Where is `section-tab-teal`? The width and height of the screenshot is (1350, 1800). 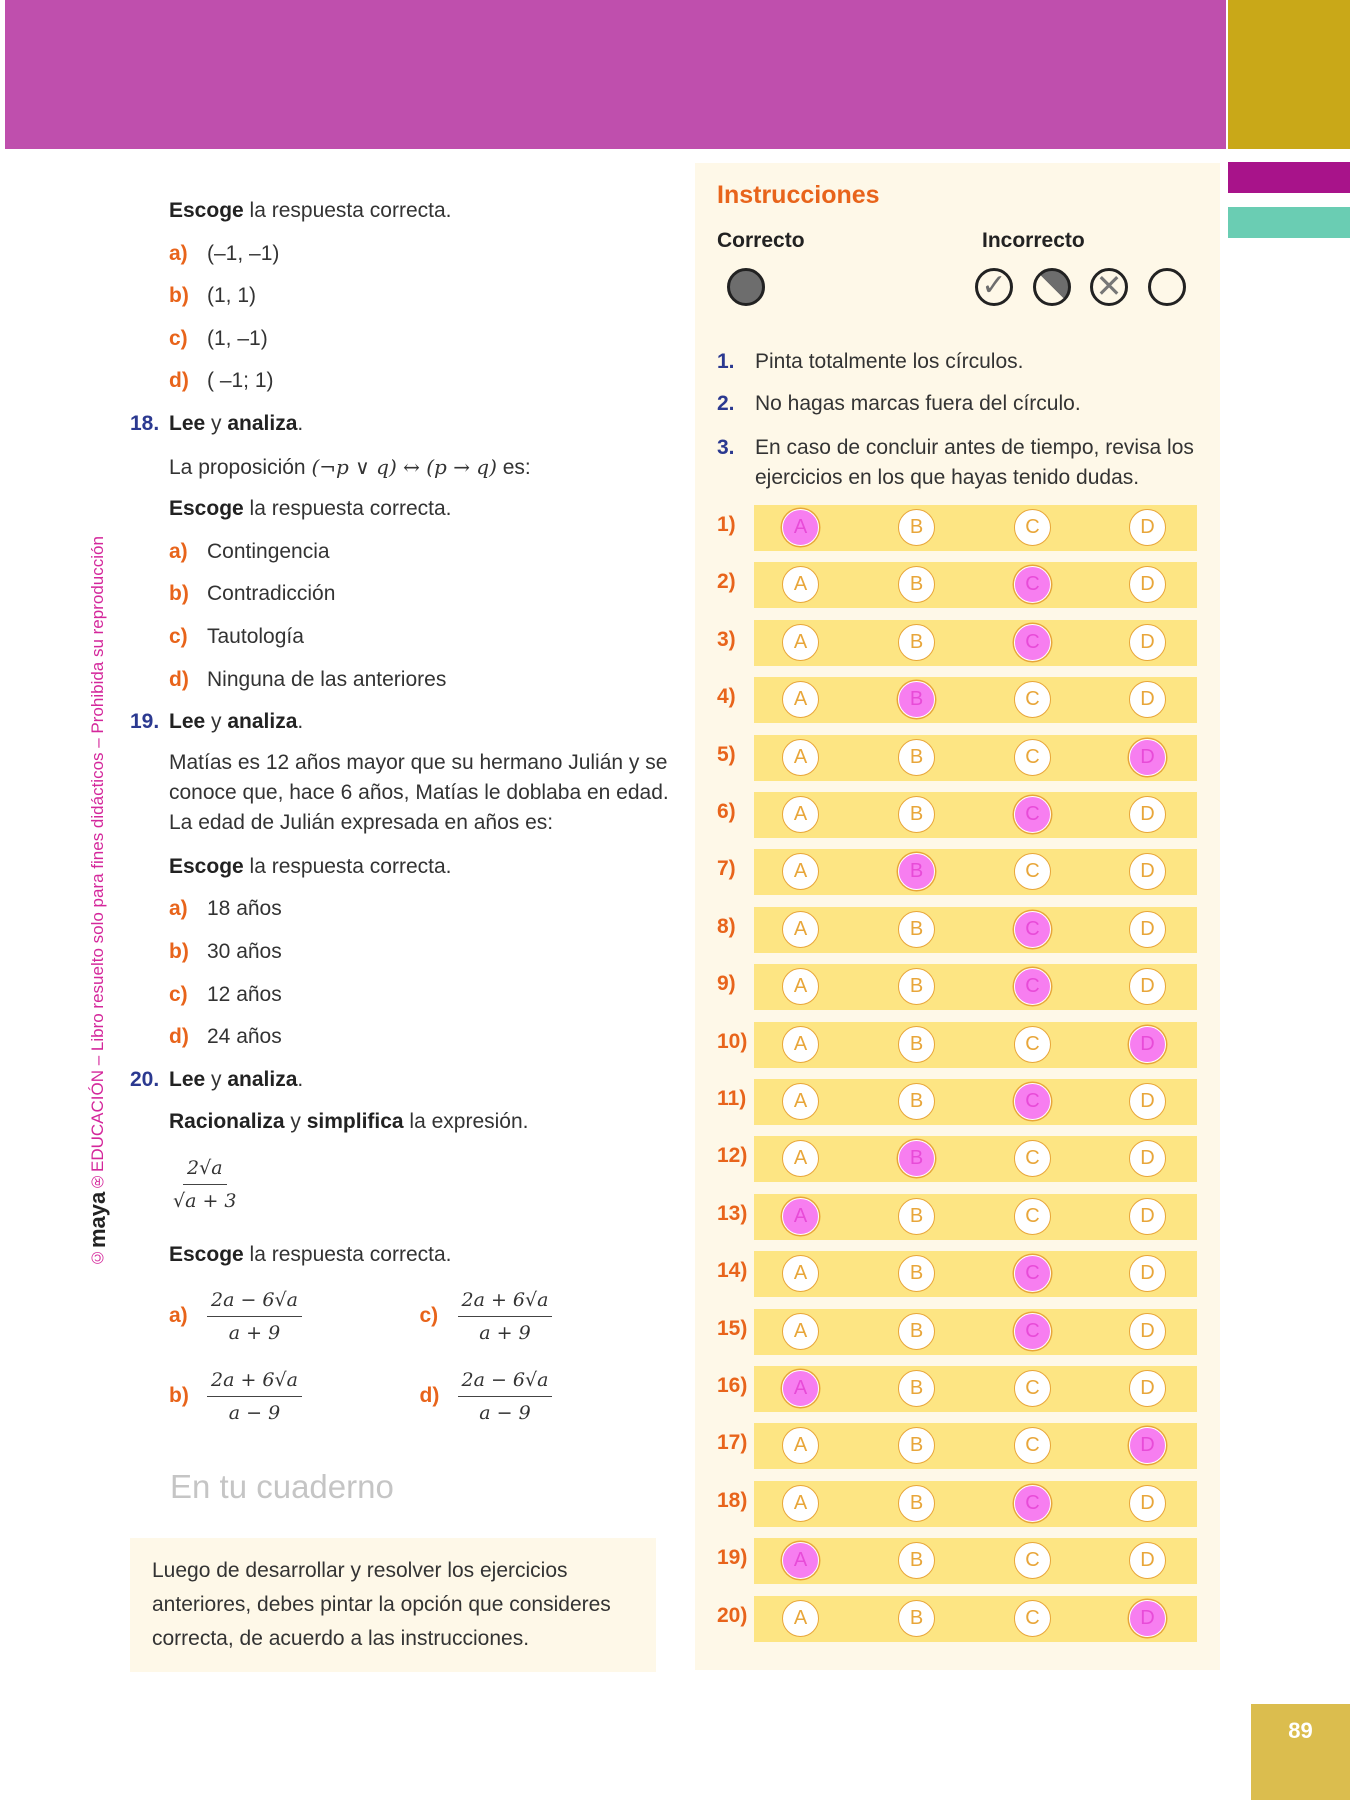
section-tab-teal is located at coordinates (1289, 222).